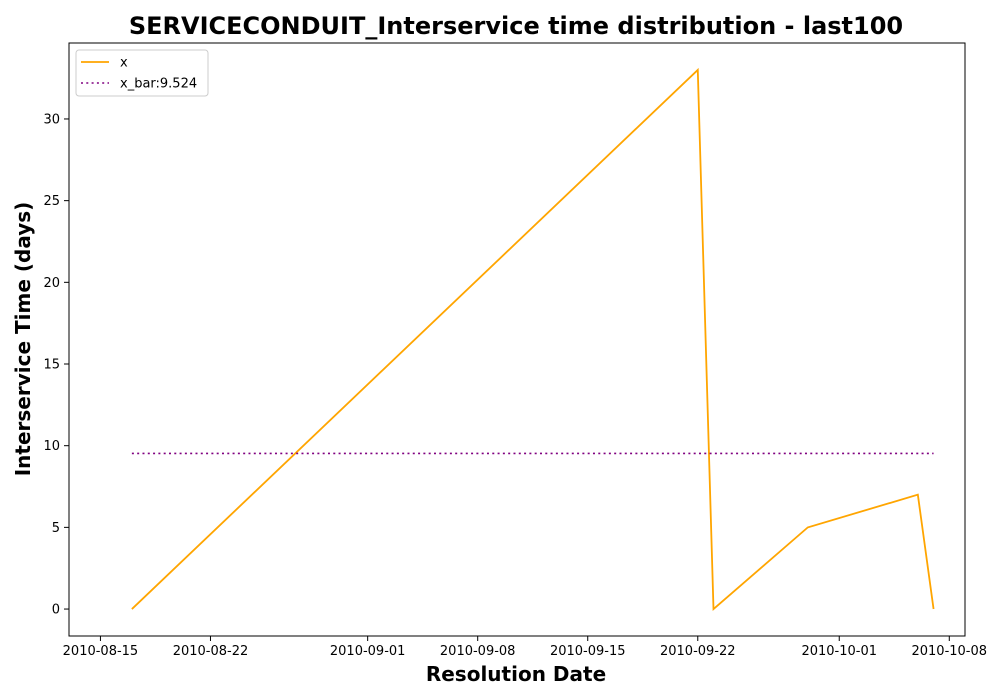 The width and height of the screenshot is (1000, 700). I want to click on y-axis-label: Interservice Time (days), so click(23, 339).